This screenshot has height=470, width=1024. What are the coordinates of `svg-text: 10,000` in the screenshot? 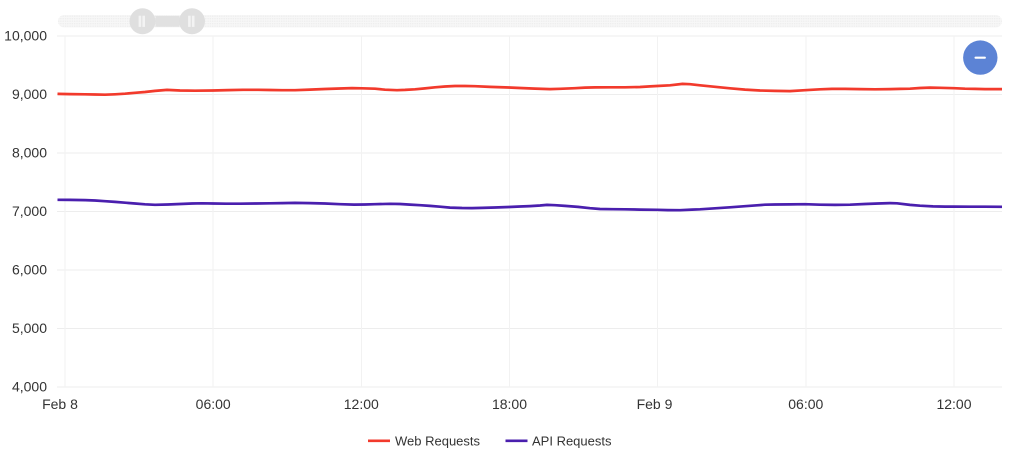 It's located at (25, 36).